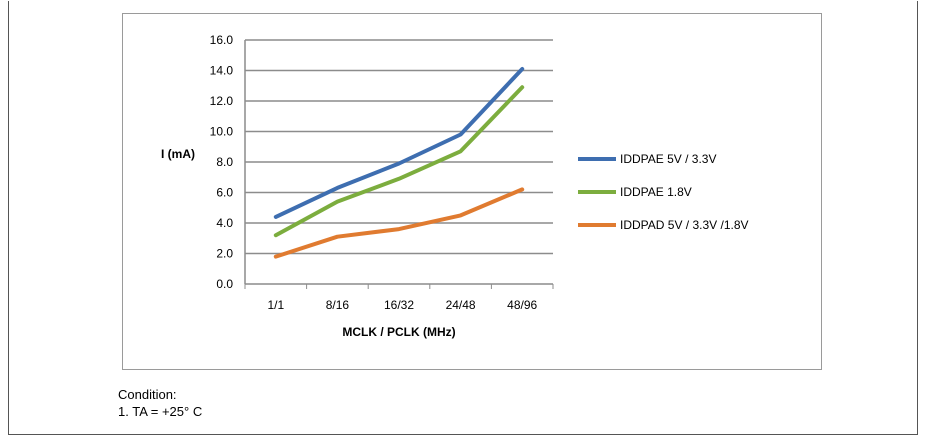 This screenshot has width=926, height=436. Describe the element at coordinates (399, 305) in the screenshot. I see `x-tick-label: 16/32` at that location.